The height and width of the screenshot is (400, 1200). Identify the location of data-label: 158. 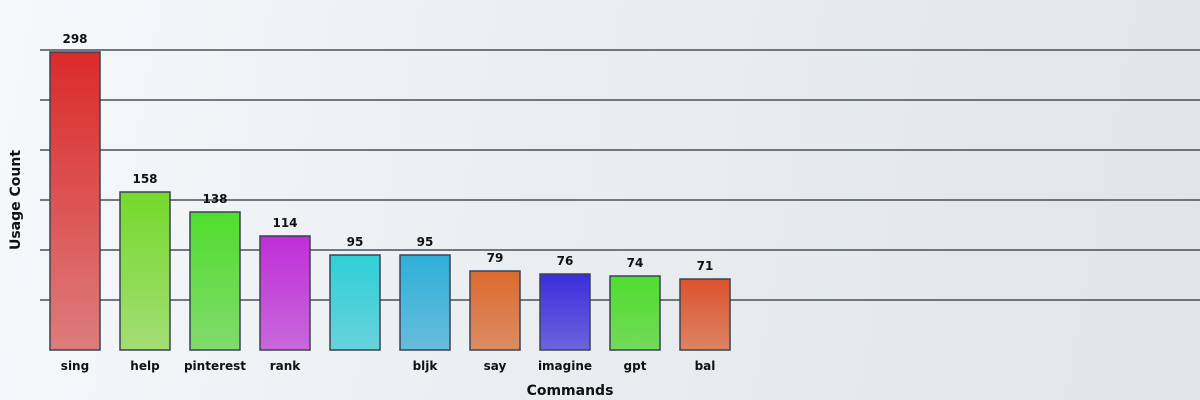
(144, 179).